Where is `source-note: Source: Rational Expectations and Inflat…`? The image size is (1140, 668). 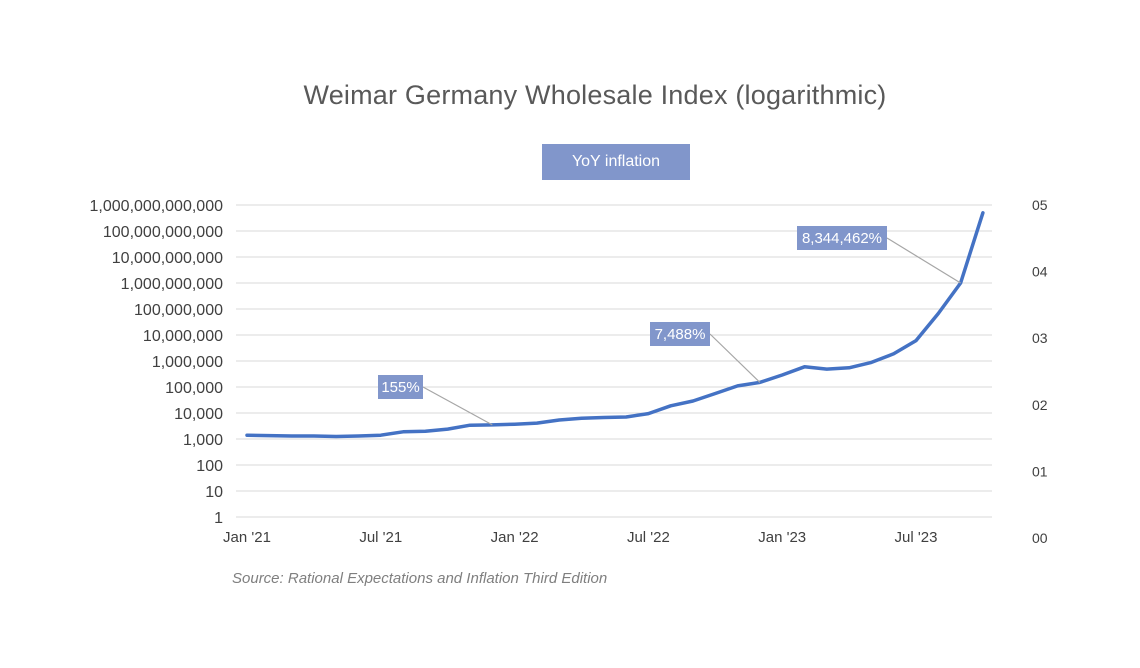 source-note: Source: Rational Expectations and Inflat… is located at coordinates (420, 578).